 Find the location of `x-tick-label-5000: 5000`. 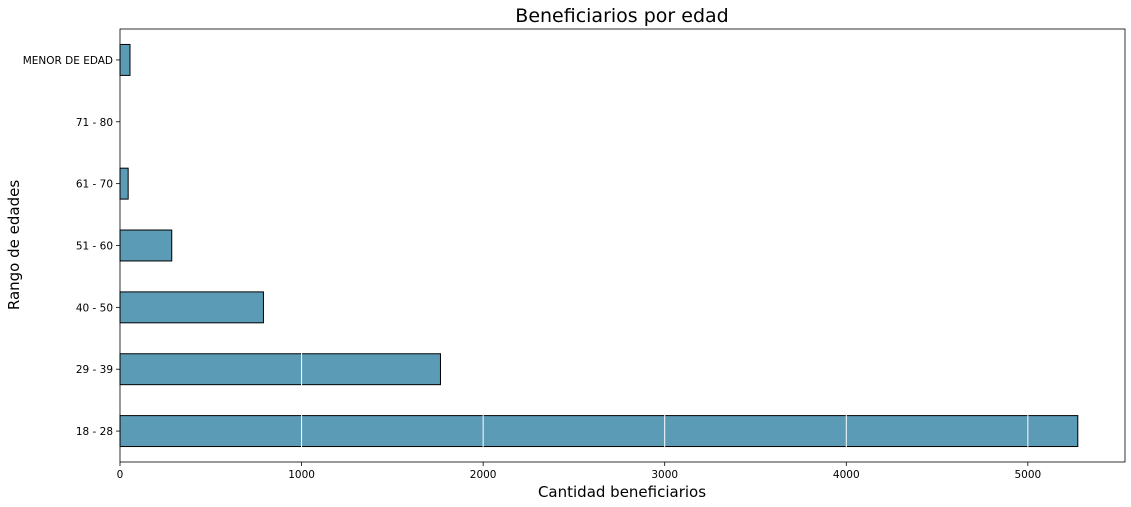

x-tick-label-5000: 5000 is located at coordinates (1027, 475).